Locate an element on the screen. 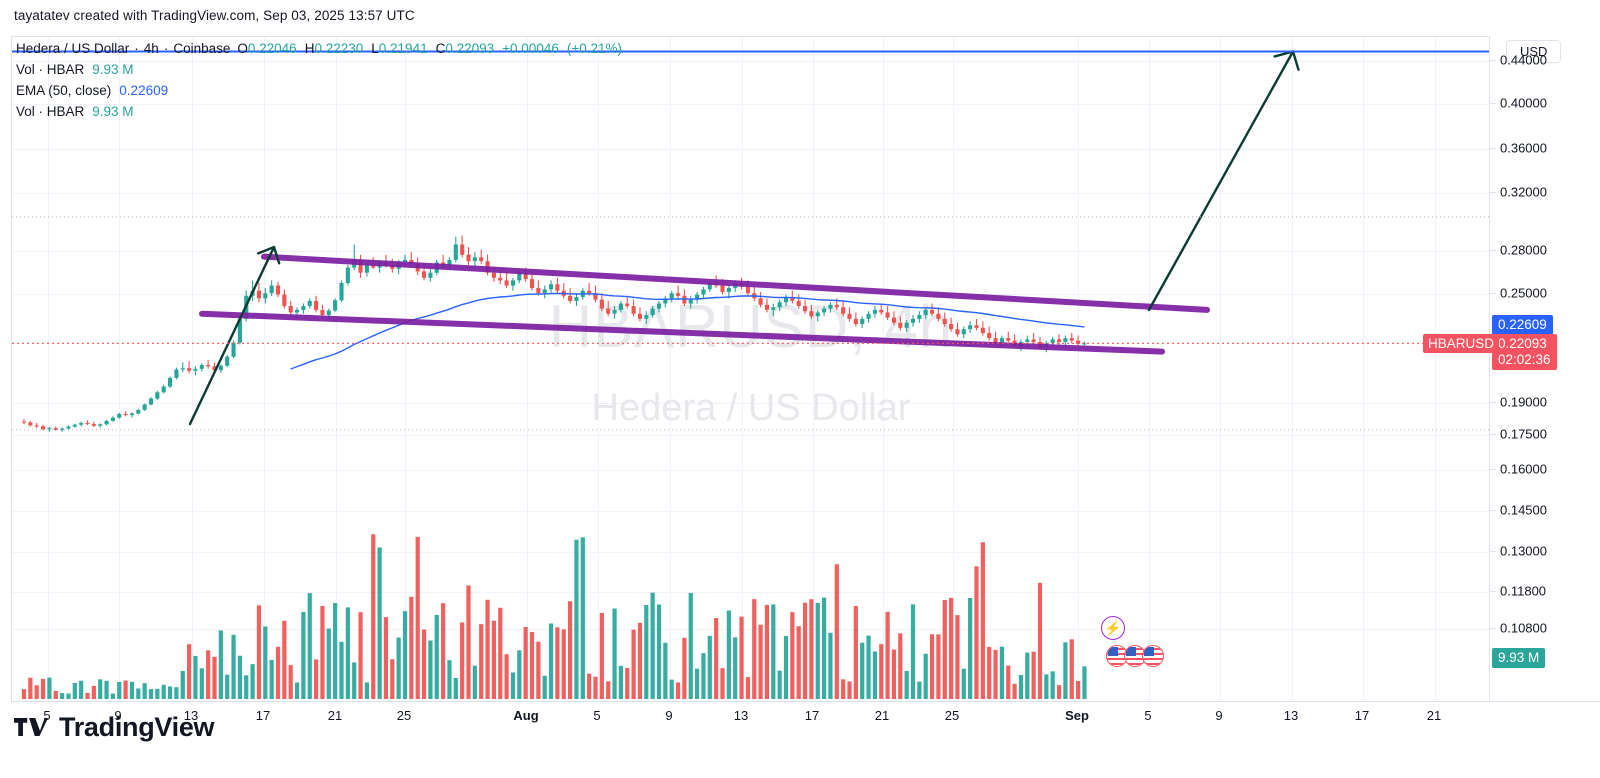  time-axis: 5 9 13 17 21 25 Aug 5 9 13 17 21 25 Sep 5 9 13 17 21 is located at coordinates (805, 716).